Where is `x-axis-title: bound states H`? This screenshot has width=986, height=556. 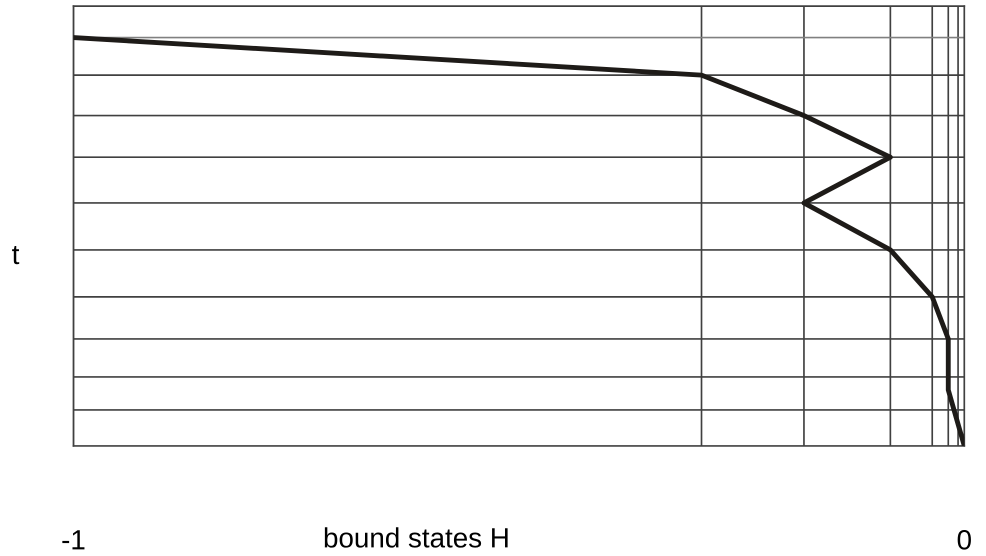
x-axis-title: bound states H is located at coordinates (416, 537).